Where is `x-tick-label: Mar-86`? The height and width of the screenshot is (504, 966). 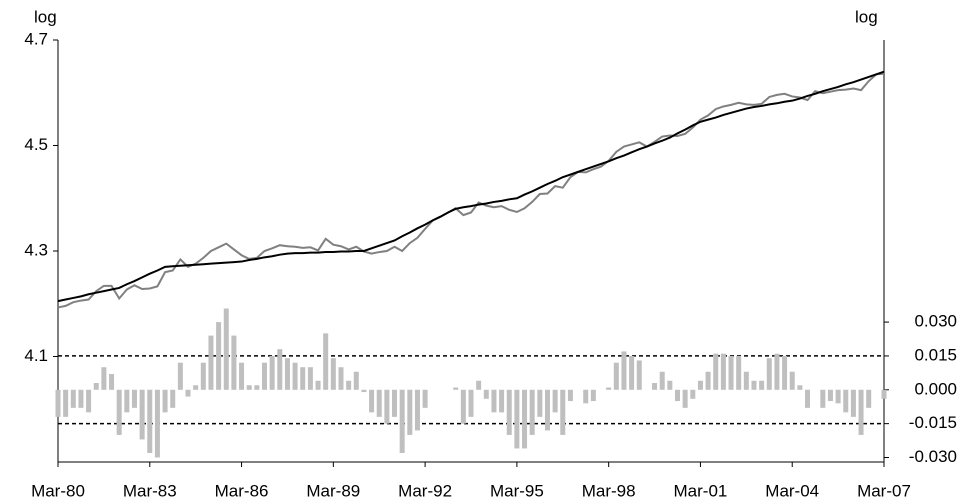 x-tick-label: Mar-86 is located at coordinates (242, 490).